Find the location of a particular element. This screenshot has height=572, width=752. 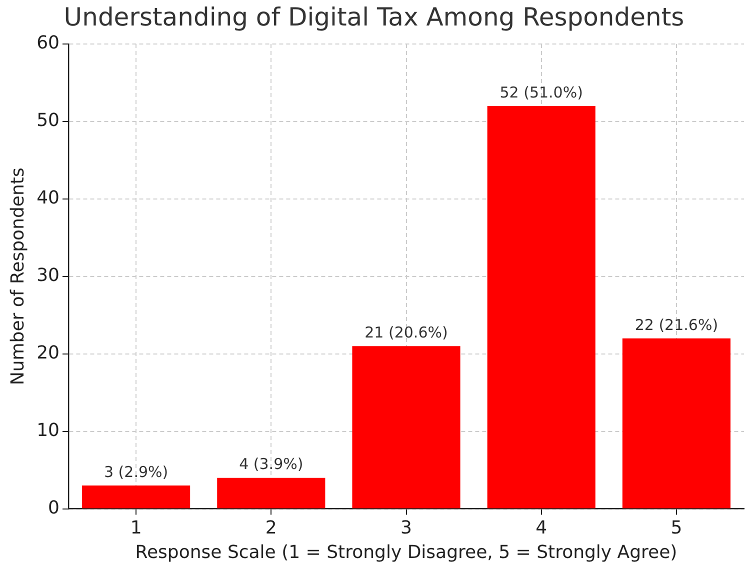

y-axis-title: Number of Respondents is located at coordinates (17, 277).